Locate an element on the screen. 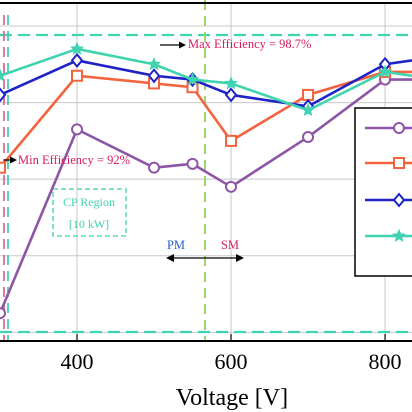  sm-arrowhead is located at coordinates (240, 258).